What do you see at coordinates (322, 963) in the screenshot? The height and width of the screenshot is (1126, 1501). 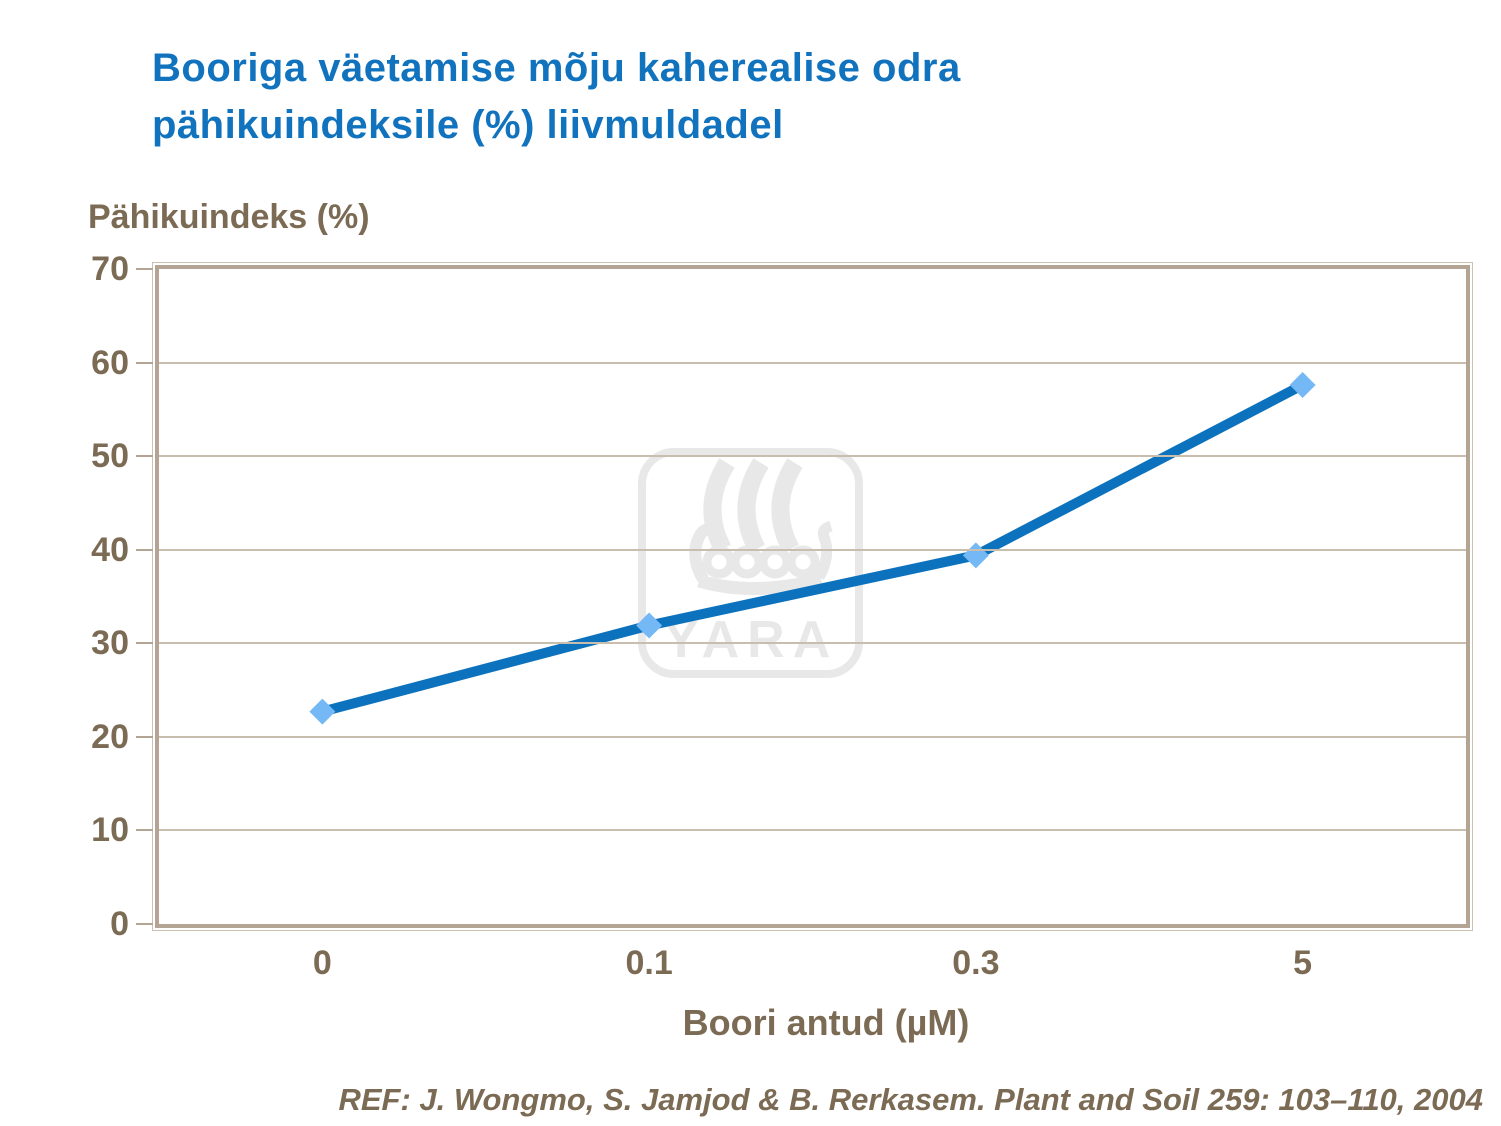 I see `x-axis-tick-label: 0` at bounding box center [322, 963].